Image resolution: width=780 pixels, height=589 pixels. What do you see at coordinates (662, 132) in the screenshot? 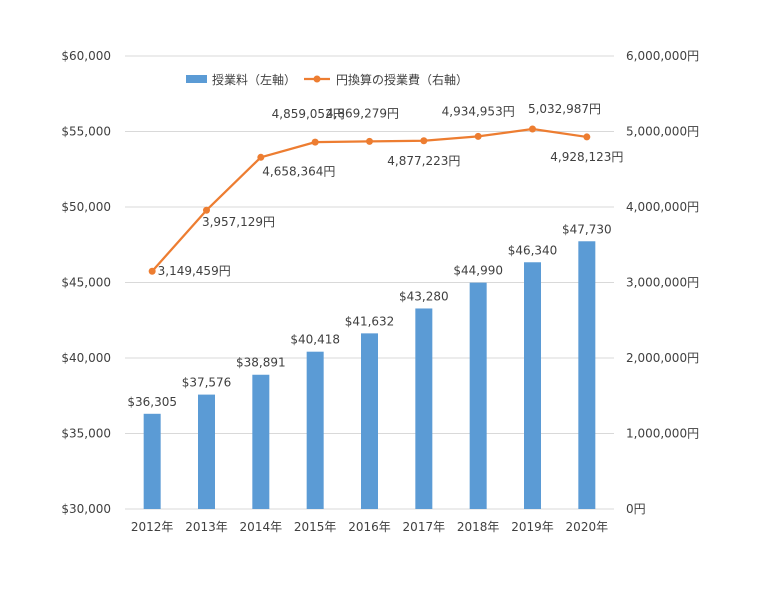
I see `right-axis-tick-label: 5,000,000円` at bounding box center [662, 132].